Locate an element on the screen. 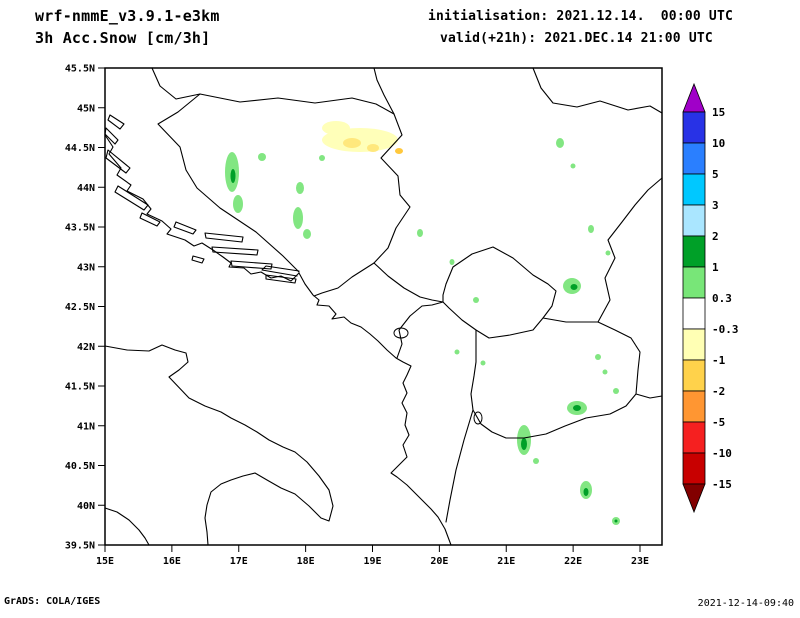 This screenshot has width=800, height=618. y-tick-label: 44.5N is located at coordinates (80, 148).